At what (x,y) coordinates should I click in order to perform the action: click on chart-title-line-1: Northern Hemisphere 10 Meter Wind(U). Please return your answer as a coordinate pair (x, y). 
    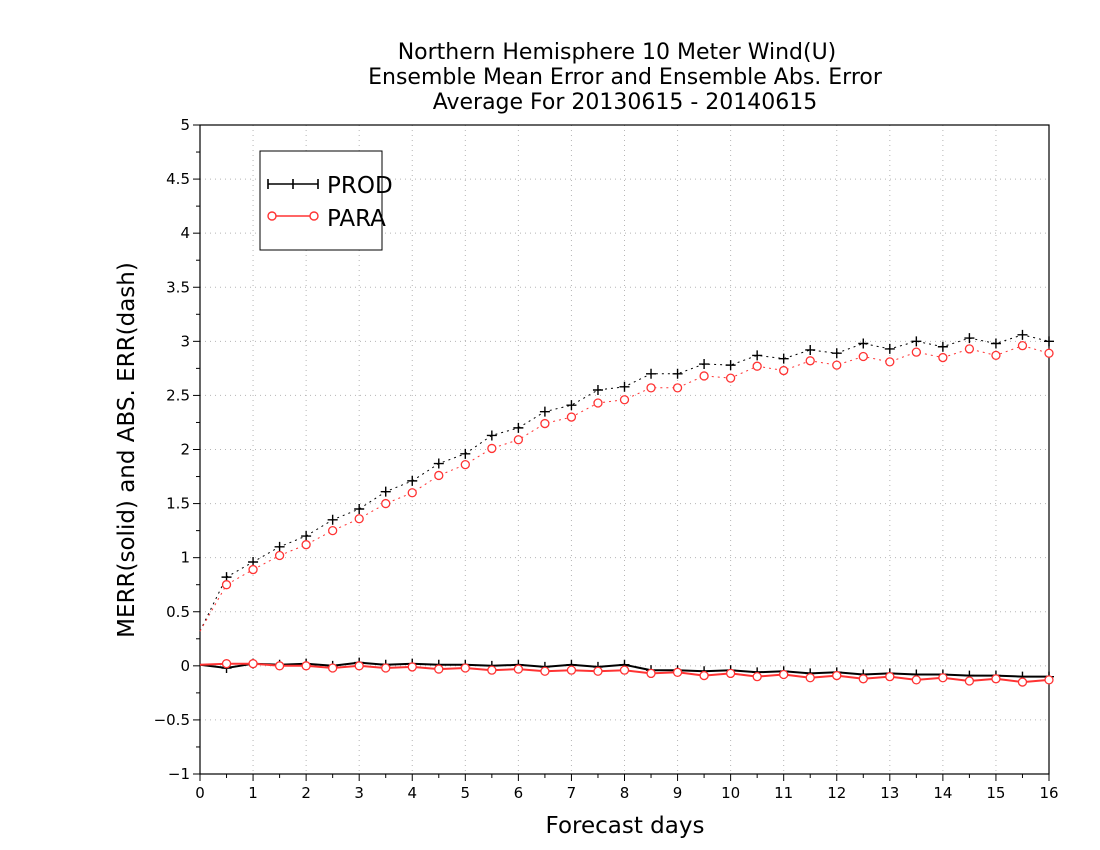
    Looking at the image, I should click on (617, 52).